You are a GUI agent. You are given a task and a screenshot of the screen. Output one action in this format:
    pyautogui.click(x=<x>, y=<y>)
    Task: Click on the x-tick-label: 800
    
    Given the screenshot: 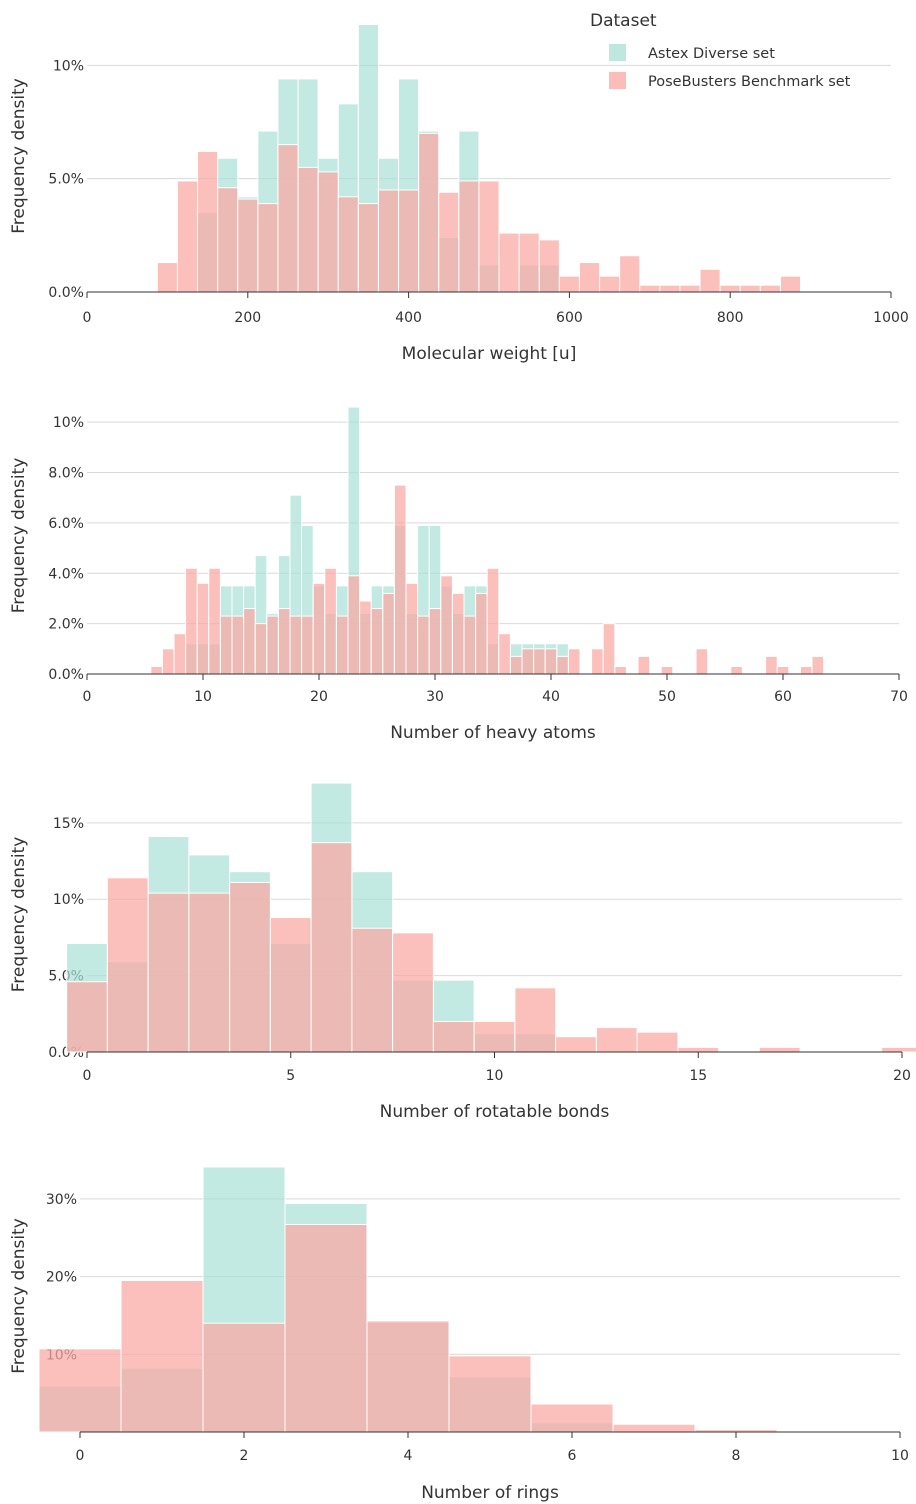 What is the action you would take?
    pyautogui.click(x=730, y=318)
    